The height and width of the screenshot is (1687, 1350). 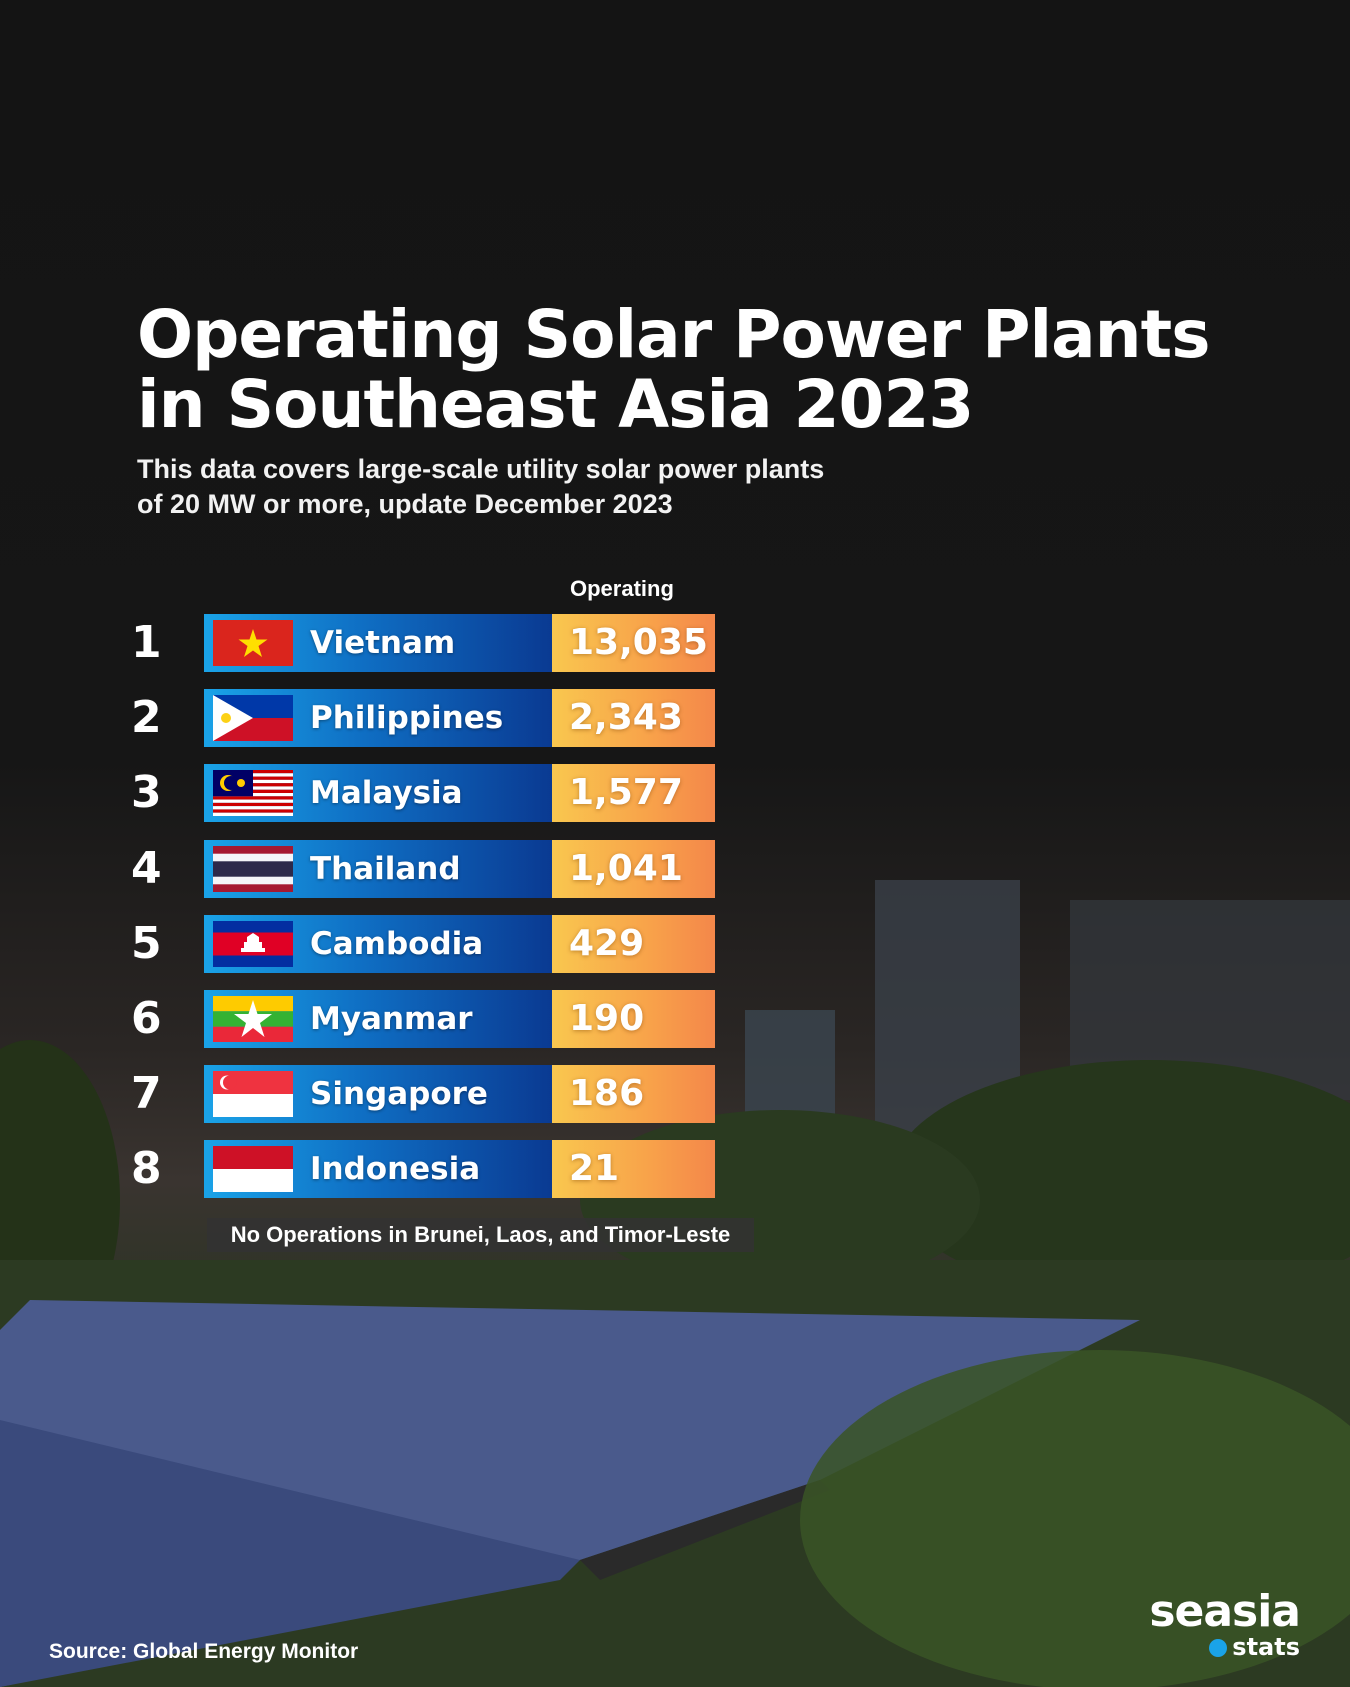 I want to click on country-cell: Cambodia, so click(x=378, y=943).